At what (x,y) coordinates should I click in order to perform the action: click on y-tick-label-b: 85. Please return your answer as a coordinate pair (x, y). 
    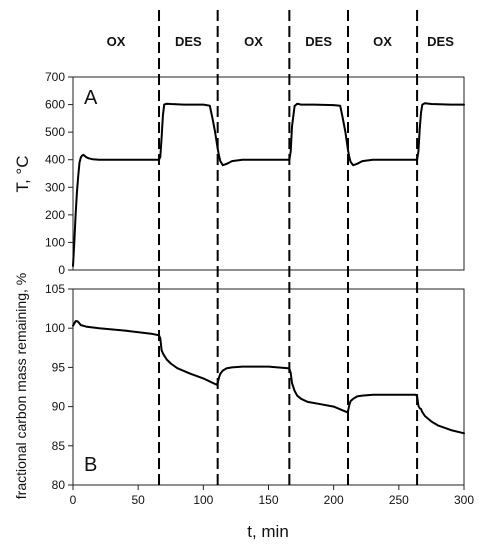
    Looking at the image, I should click on (59, 446).